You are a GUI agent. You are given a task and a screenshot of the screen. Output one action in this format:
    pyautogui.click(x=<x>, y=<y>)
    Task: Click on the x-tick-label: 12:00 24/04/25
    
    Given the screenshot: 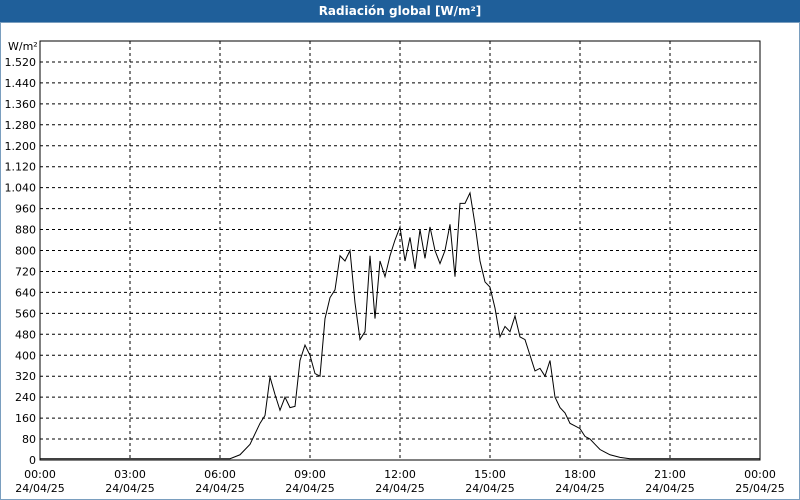 What is the action you would take?
    pyautogui.click(x=399, y=481)
    